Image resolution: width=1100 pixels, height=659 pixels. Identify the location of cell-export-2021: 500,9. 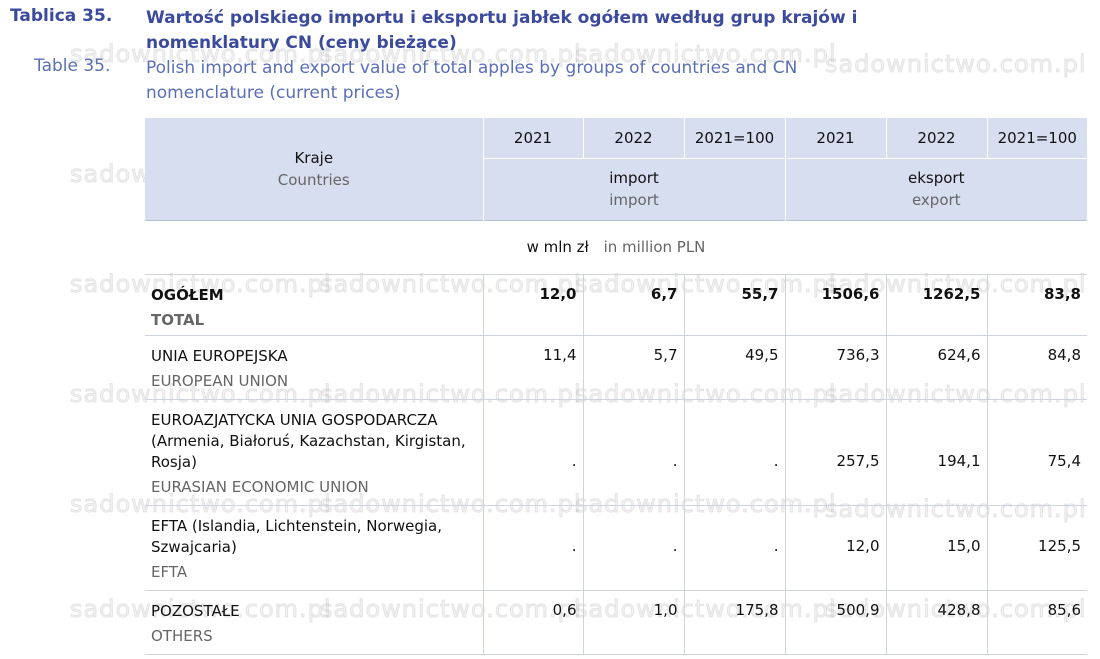
(835, 622).